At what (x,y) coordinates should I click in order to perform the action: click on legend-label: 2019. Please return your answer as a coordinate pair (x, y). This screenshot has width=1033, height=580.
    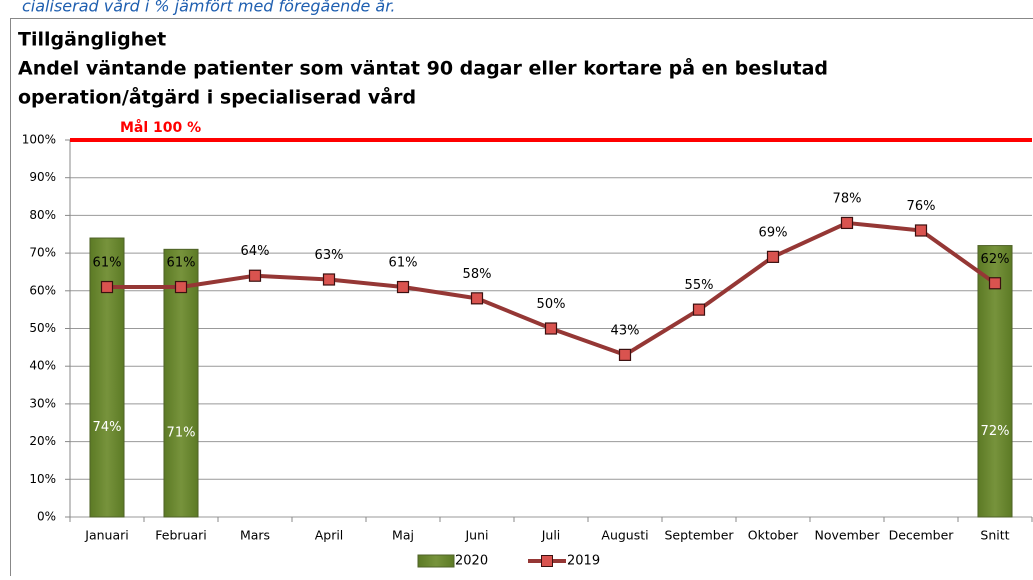
    Looking at the image, I should click on (583, 561).